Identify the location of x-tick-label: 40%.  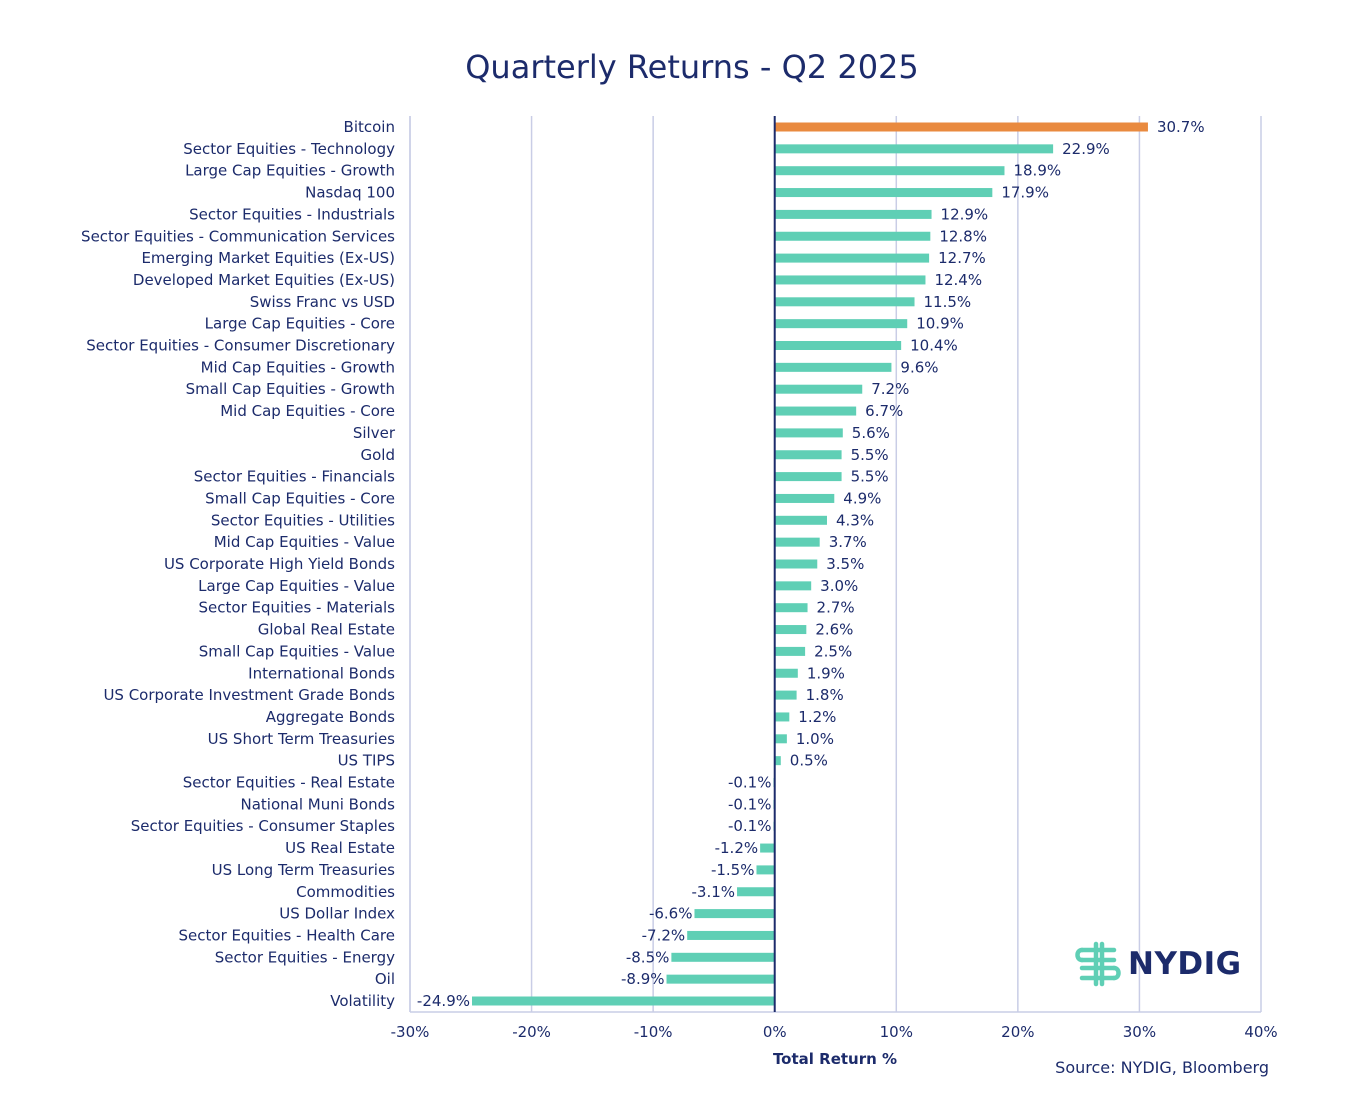
(1260, 1032).